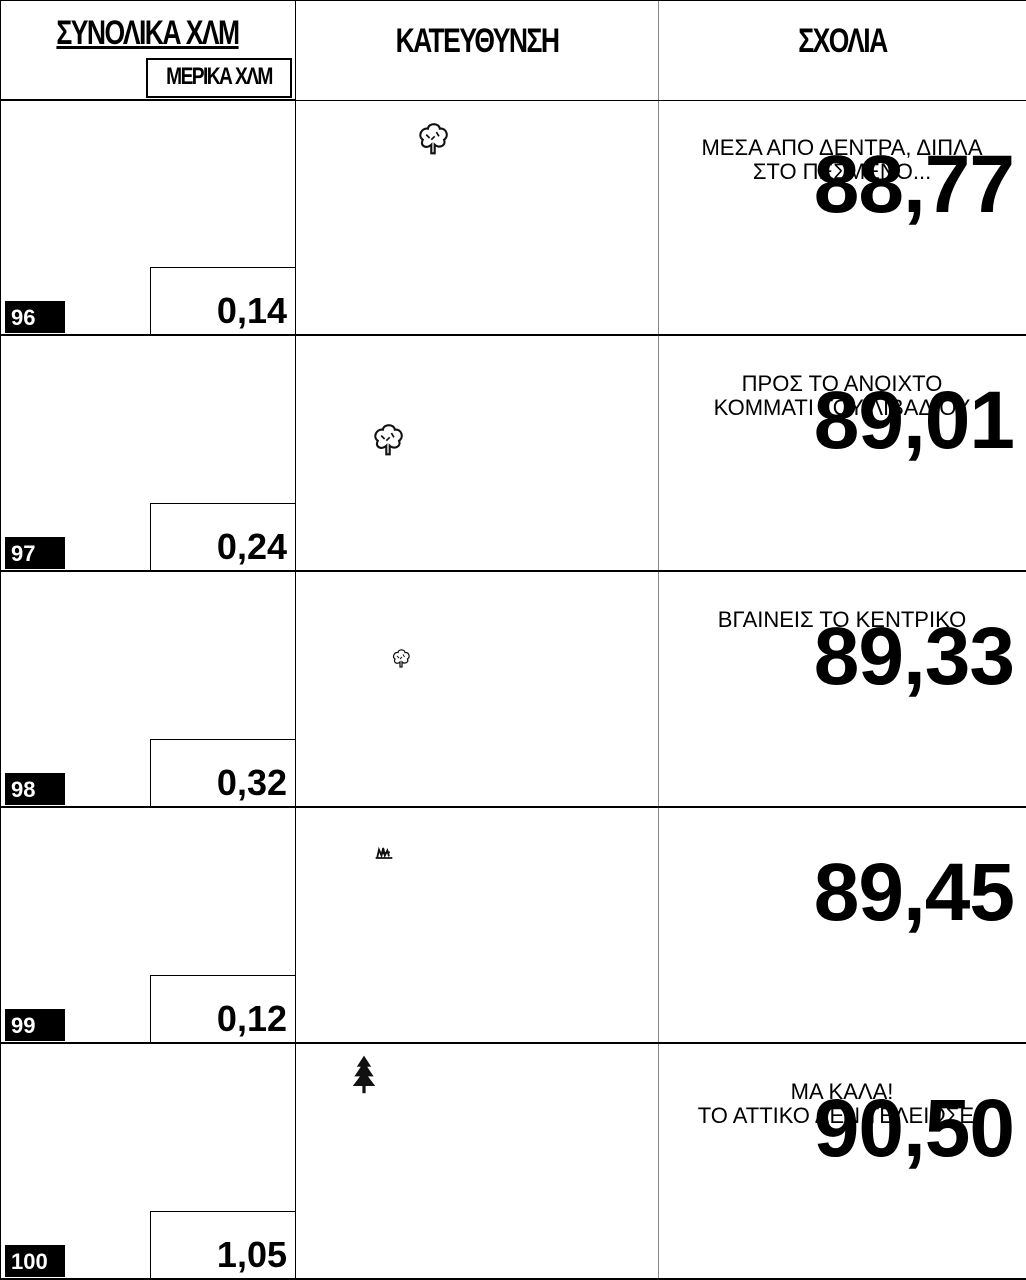 The width and height of the screenshot is (1026, 1280). I want to click on waypoint-number: 97, so click(35, 553).